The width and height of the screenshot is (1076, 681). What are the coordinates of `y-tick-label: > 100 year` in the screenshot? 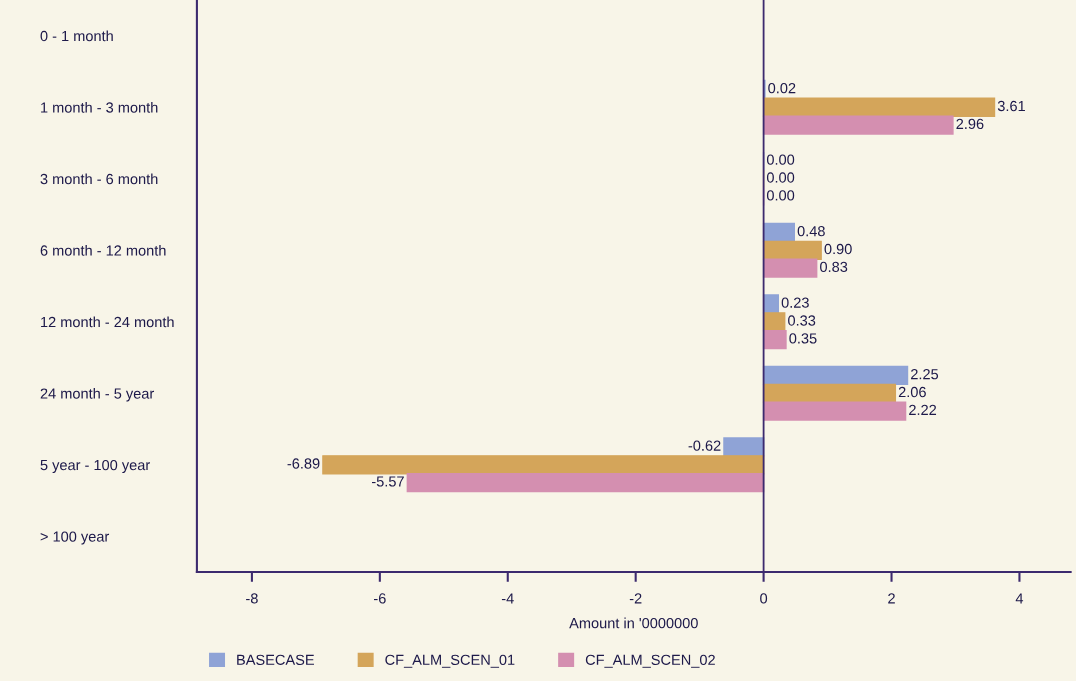 It's located at (75, 538).